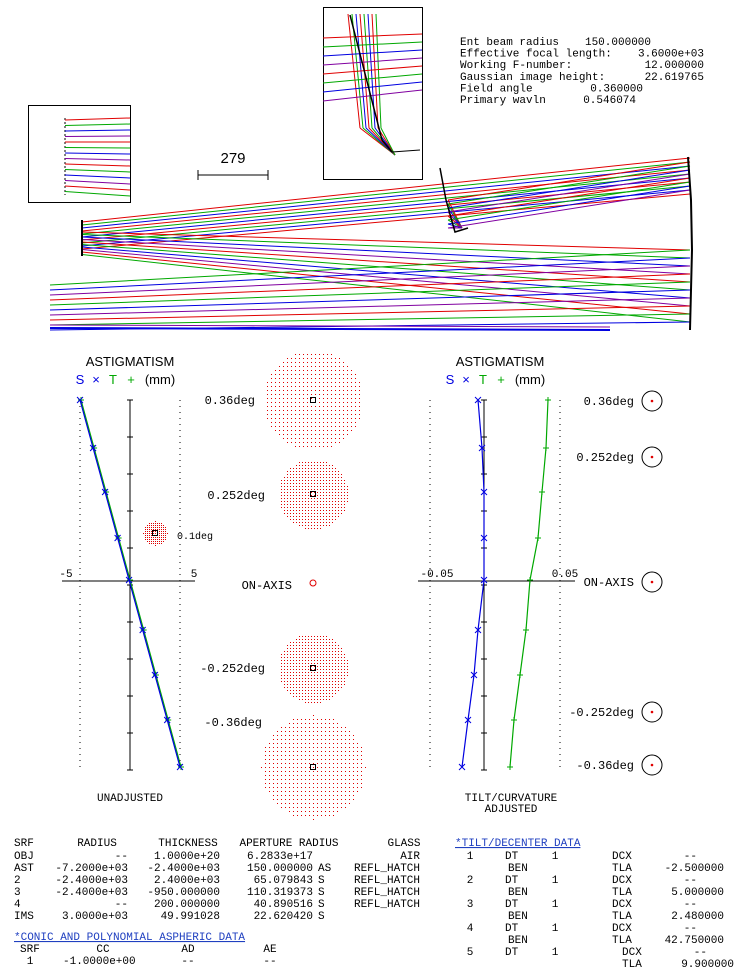  Describe the element at coordinates (516, 66) in the screenshot. I see `info-label: Working F-number:` at that location.